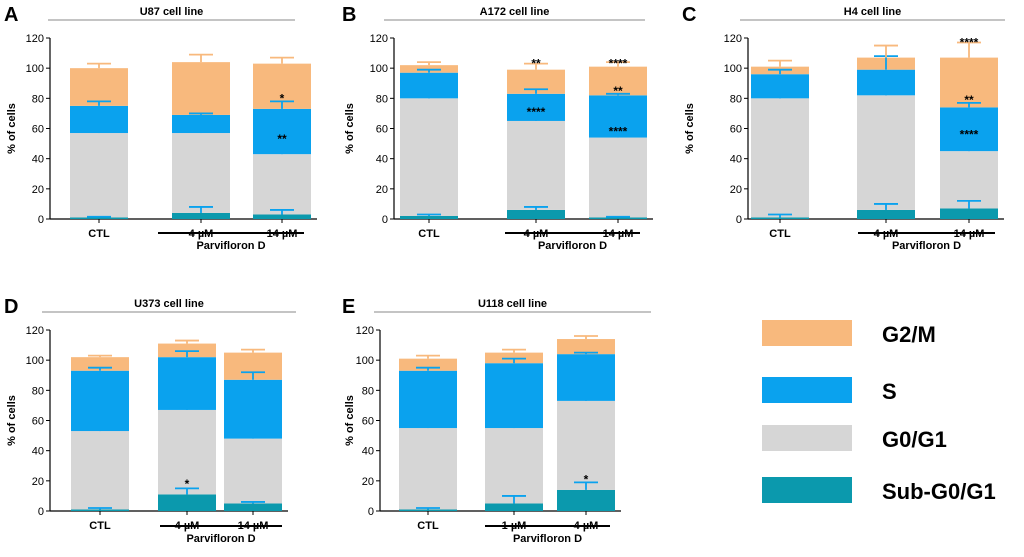  I want to click on panel-letter: B, so click(349, 15).